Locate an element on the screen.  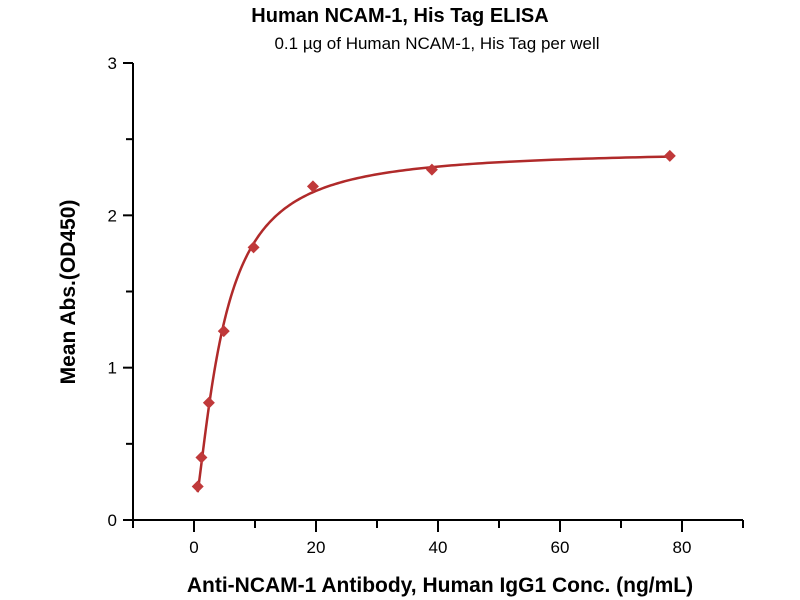
y-tick-label: 2 is located at coordinates (112, 215).